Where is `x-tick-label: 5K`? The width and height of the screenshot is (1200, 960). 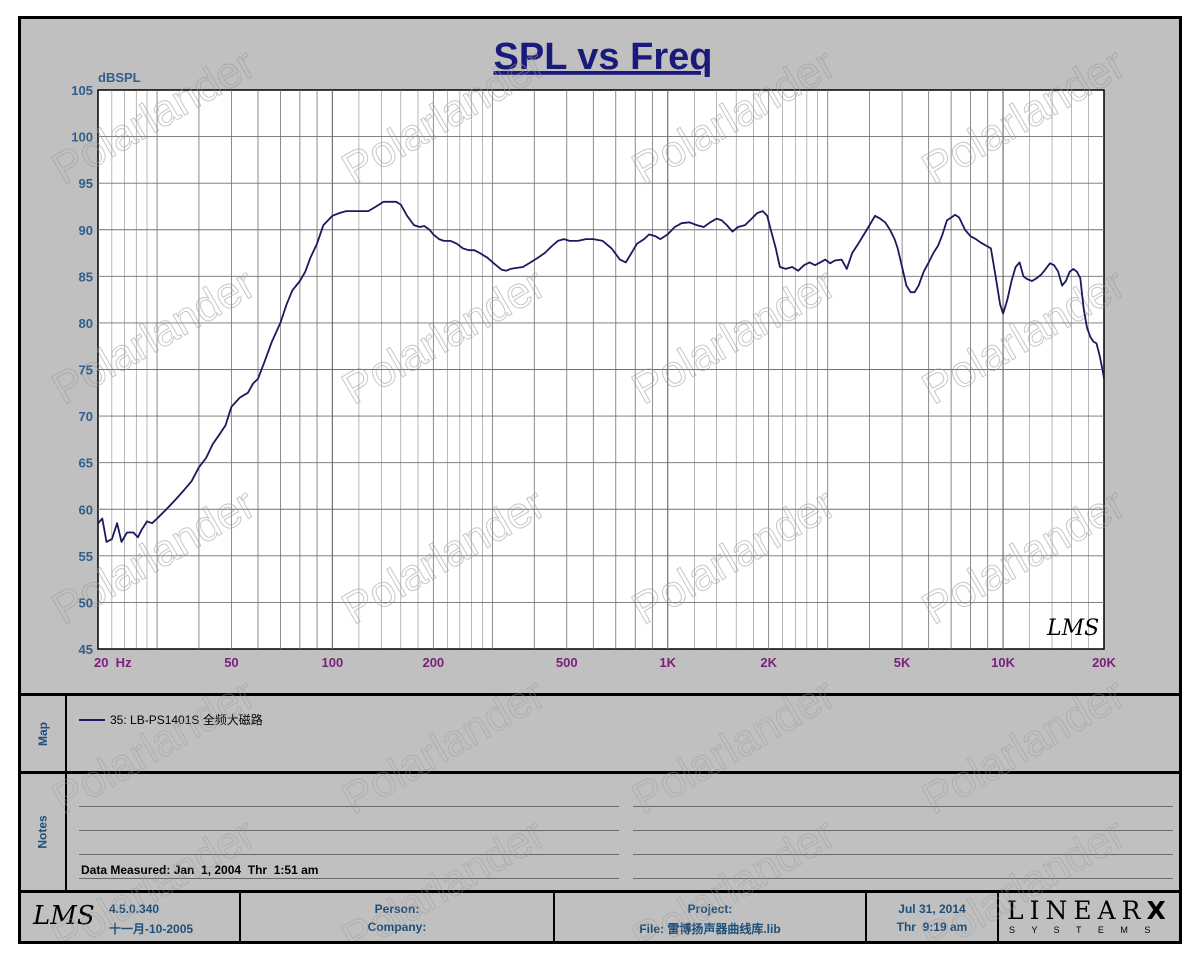
x-tick-label: 5K is located at coordinates (902, 662).